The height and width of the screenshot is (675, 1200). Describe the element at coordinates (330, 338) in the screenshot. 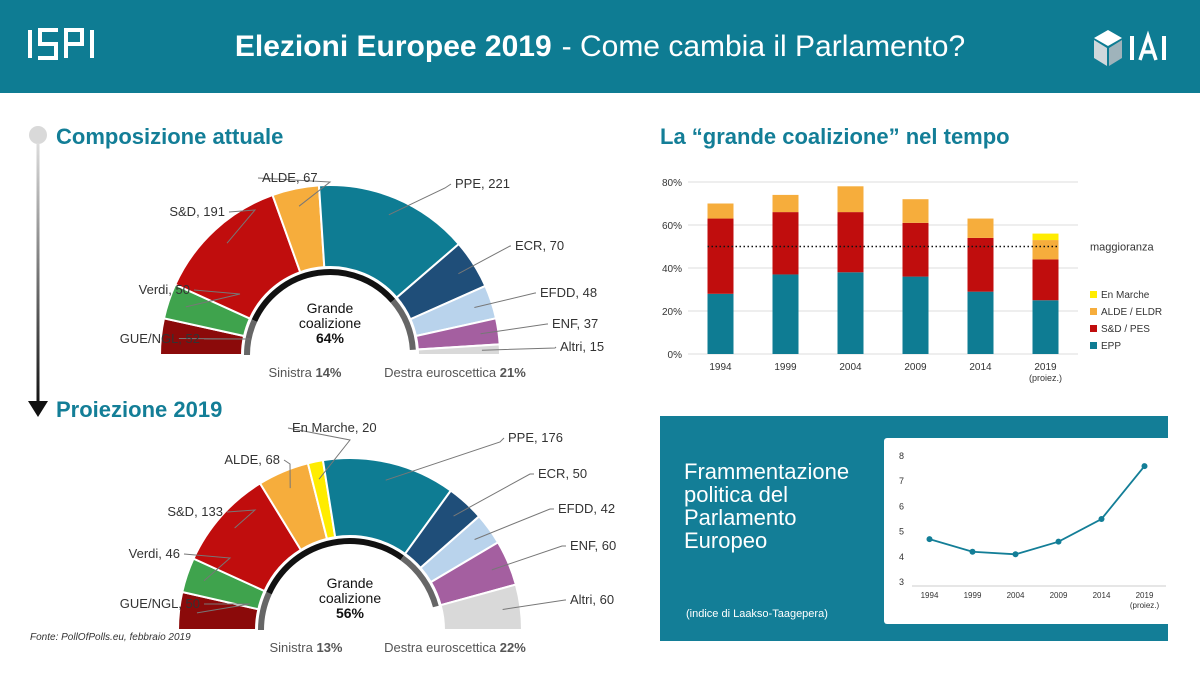

I see `center-percent: 64%` at that location.